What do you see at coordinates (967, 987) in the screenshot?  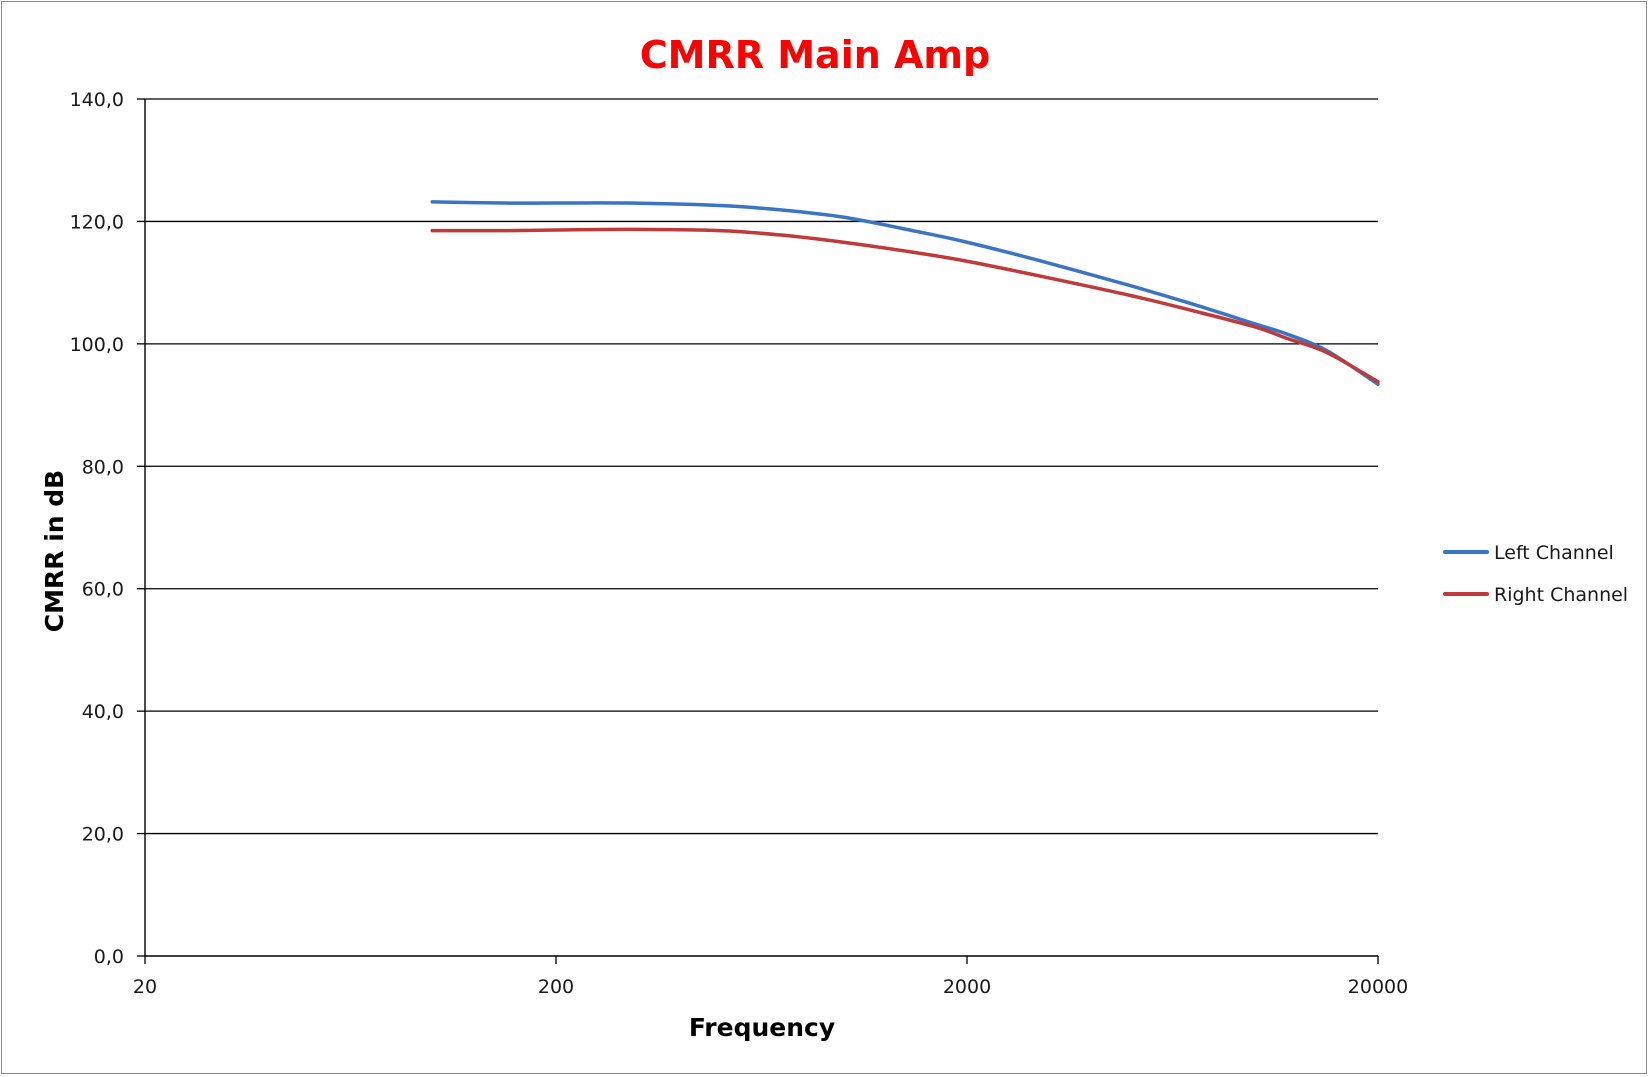 I see `x-tick-label: 2000` at bounding box center [967, 987].